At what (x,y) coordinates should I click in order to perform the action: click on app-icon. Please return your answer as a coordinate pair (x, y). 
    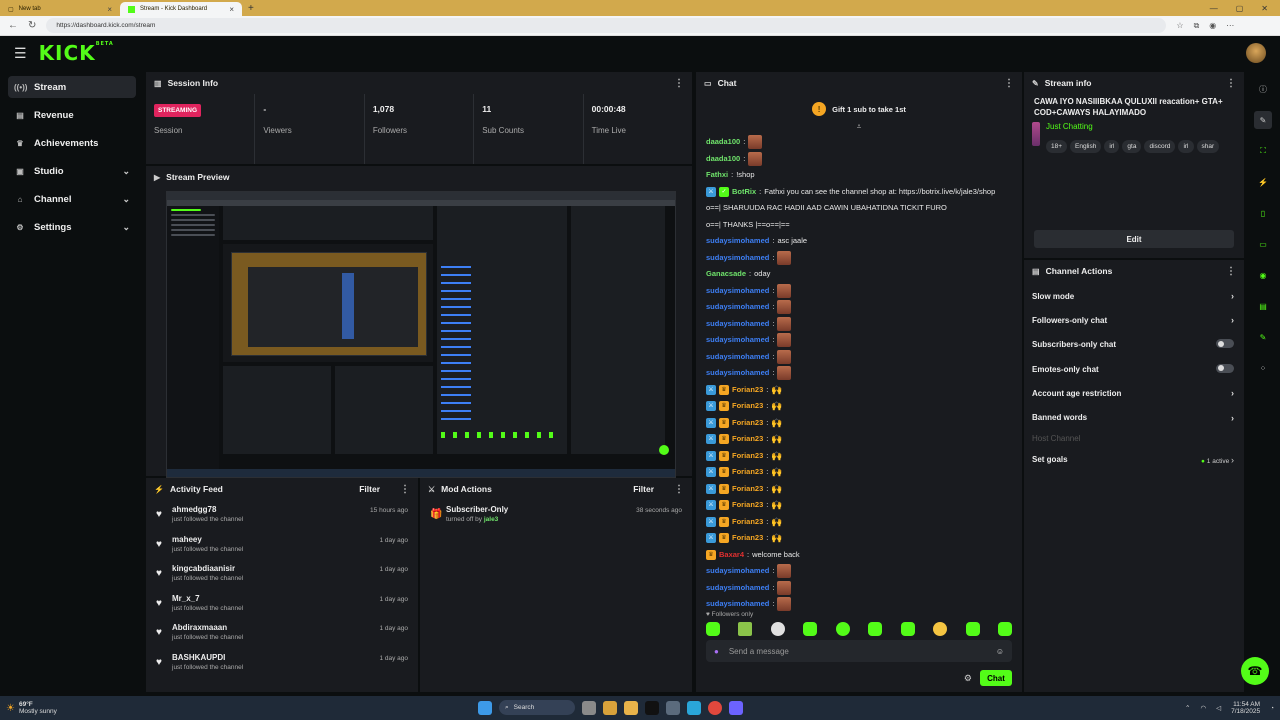
    Looking at the image, I should click on (736, 707).